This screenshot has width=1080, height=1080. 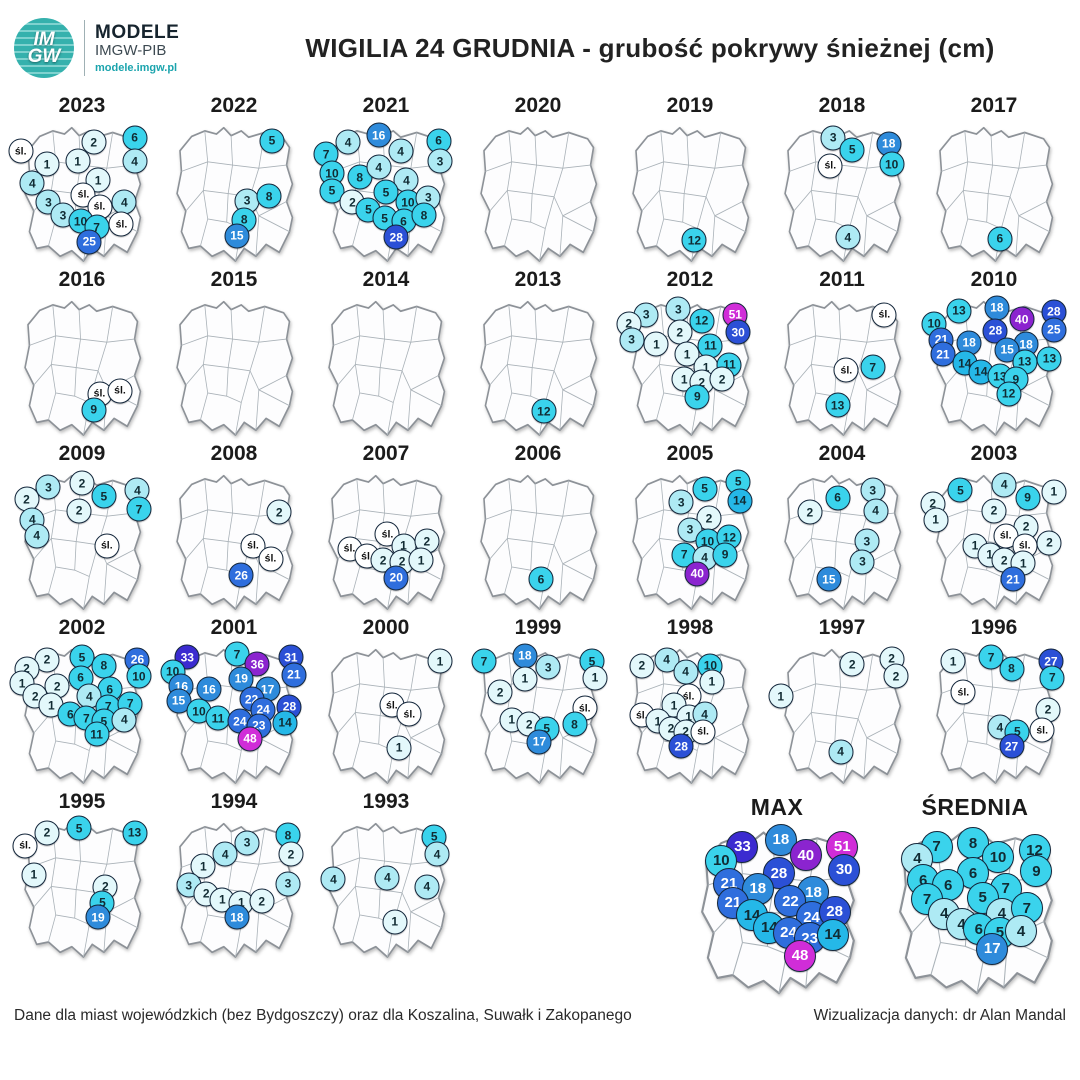 What do you see at coordinates (82, 888) in the screenshot?
I see `poland-map: 2 5 13 śl. 1 2 5 19` at bounding box center [82, 888].